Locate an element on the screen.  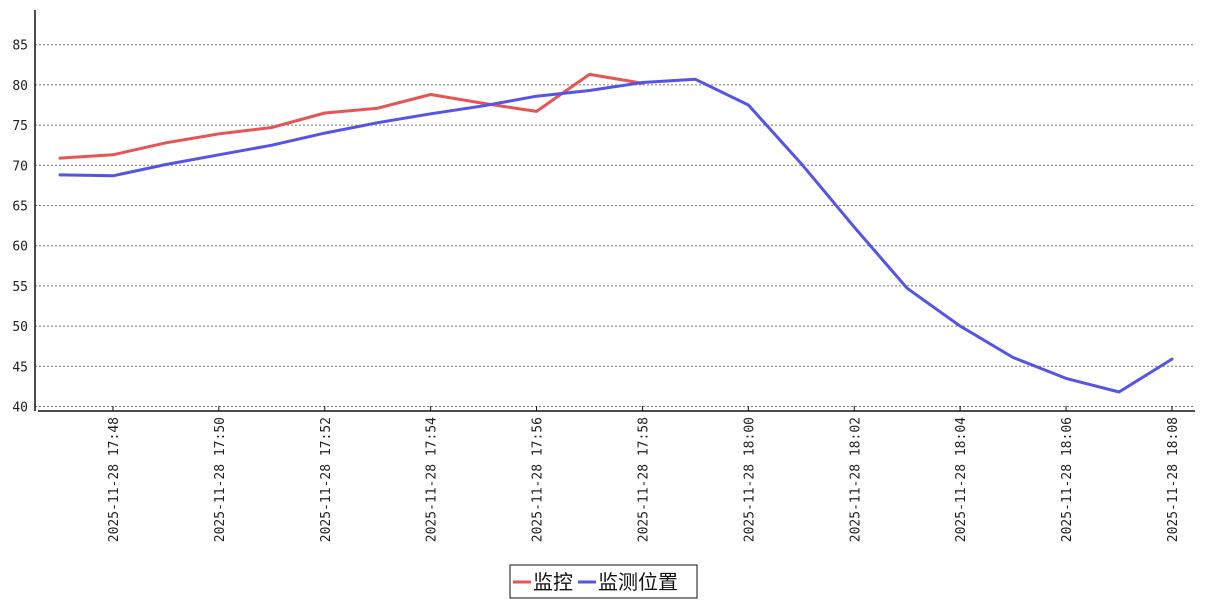
legend-label: 监测位置 is located at coordinates (638, 582).